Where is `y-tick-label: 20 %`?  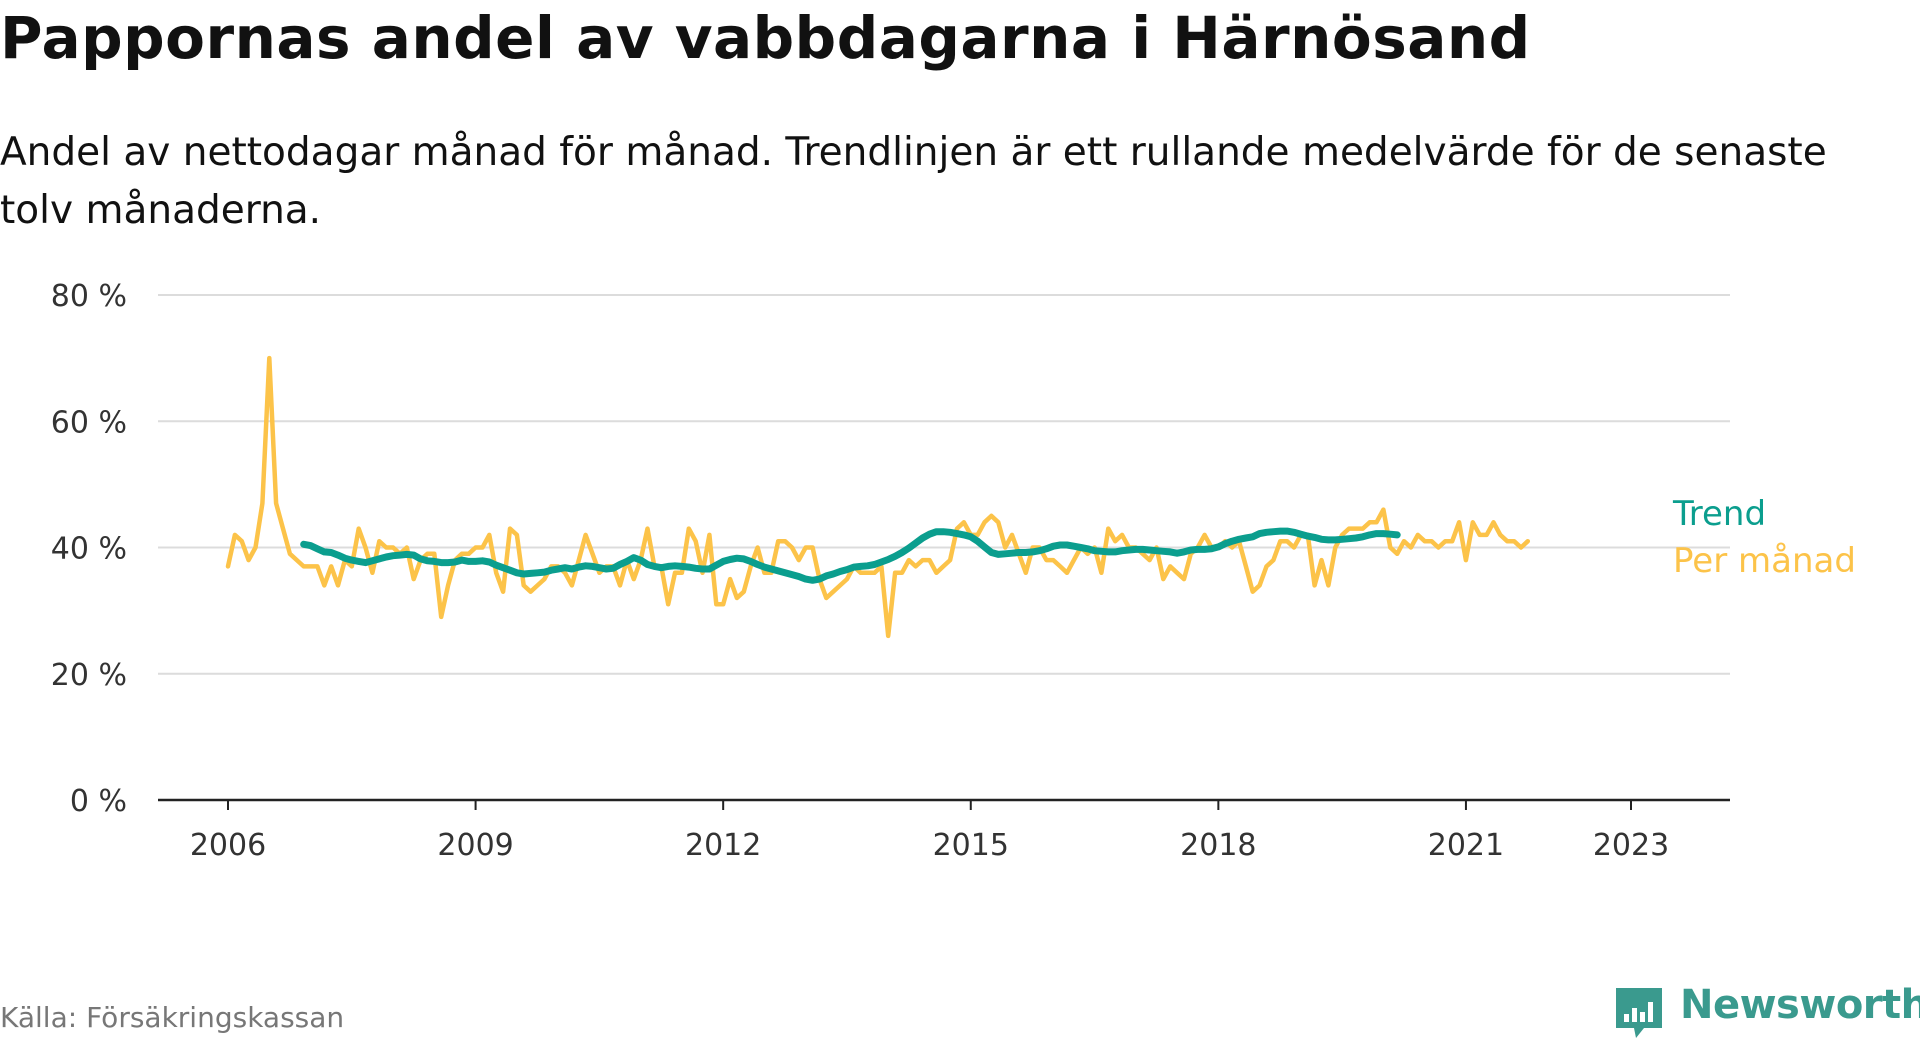
y-tick-label: 20 % is located at coordinates (89, 675).